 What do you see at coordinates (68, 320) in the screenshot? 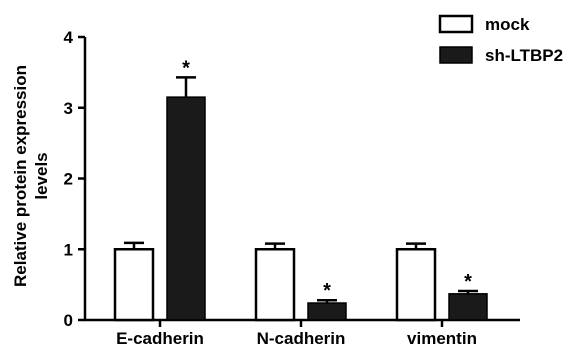
I see `y-tick-label: 0` at bounding box center [68, 320].